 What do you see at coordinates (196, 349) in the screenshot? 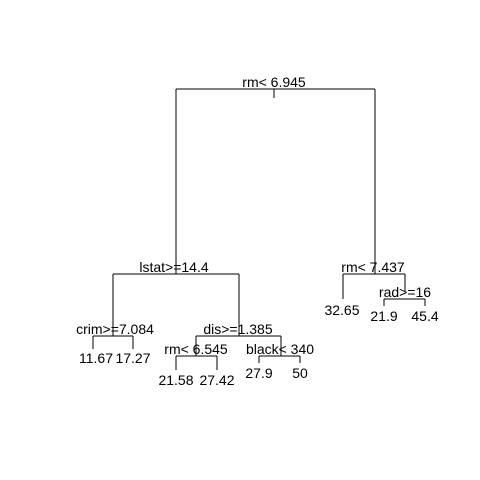
I see `split-label-rm-mid: rm< 6.545` at bounding box center [196, 349].